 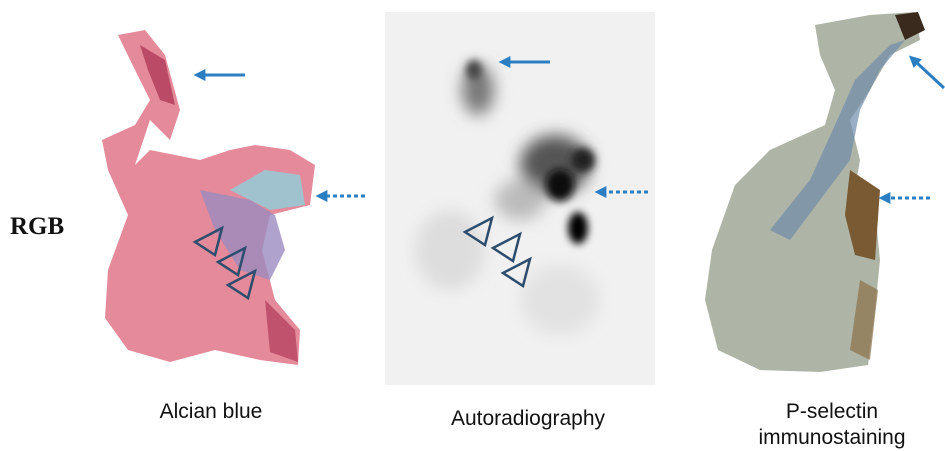 I want to click on row-label: RGB, so click(x=37, y=226).